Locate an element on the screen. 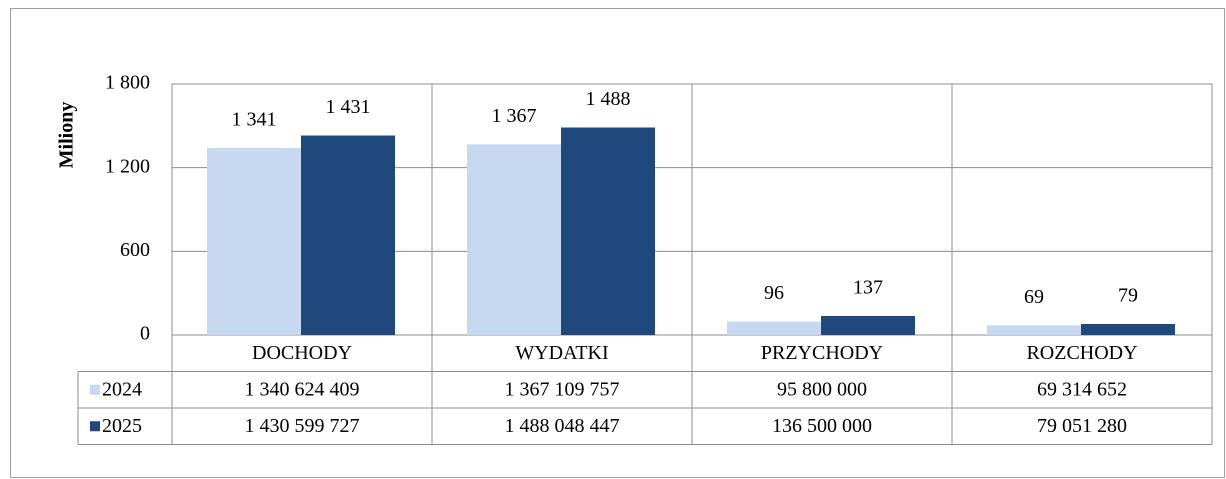 Image resolution: width=1226 pixels, height=479 pixels. table-cell: 136 500 000 is located at coordinates (822, 426).